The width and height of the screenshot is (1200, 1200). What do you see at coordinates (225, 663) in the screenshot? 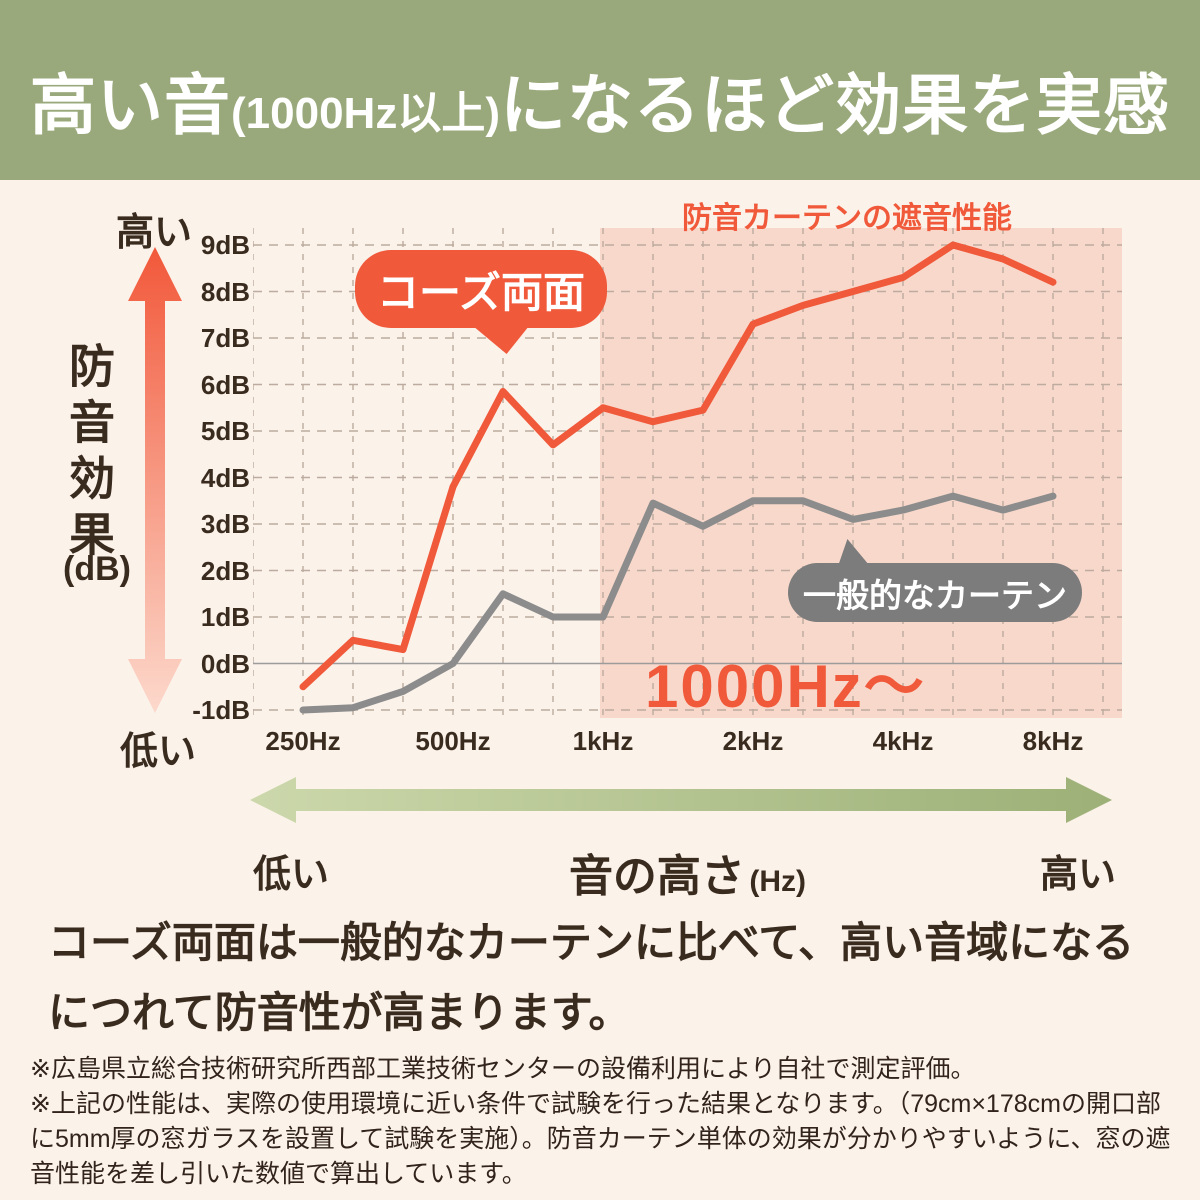
I see `y-tick-label: 0dB` at bounding box center [225, 663].